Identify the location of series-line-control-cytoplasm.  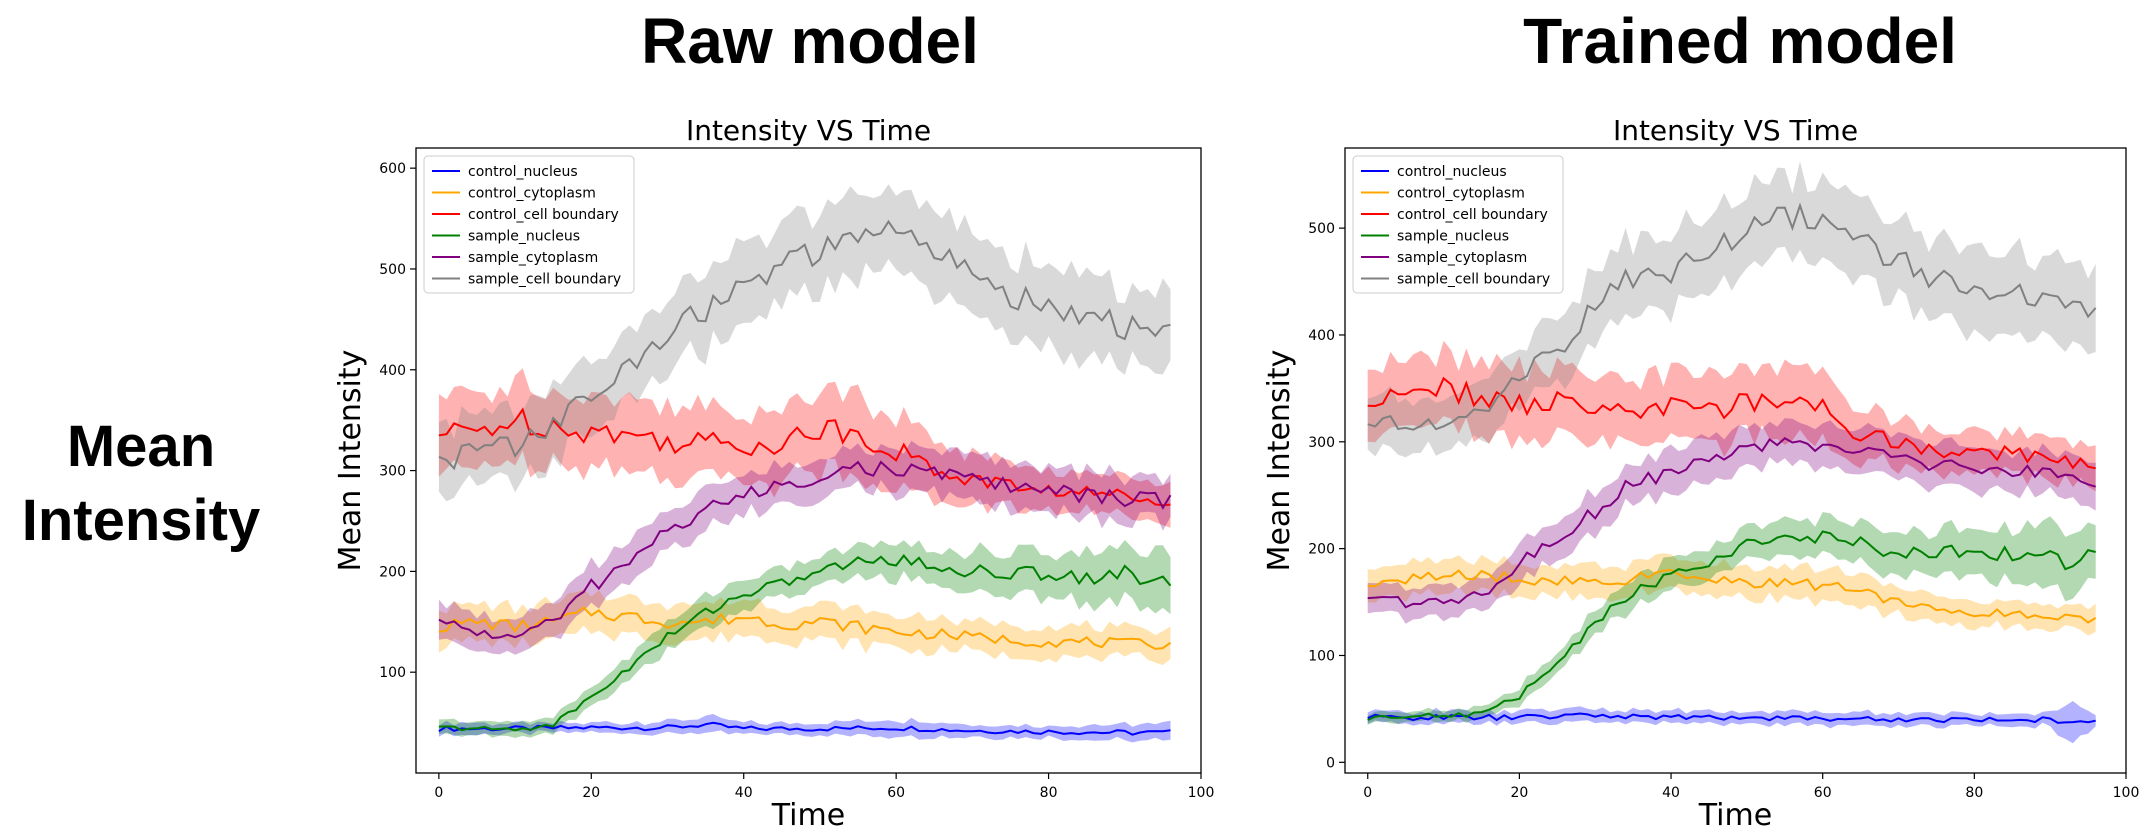
(1732, 596).